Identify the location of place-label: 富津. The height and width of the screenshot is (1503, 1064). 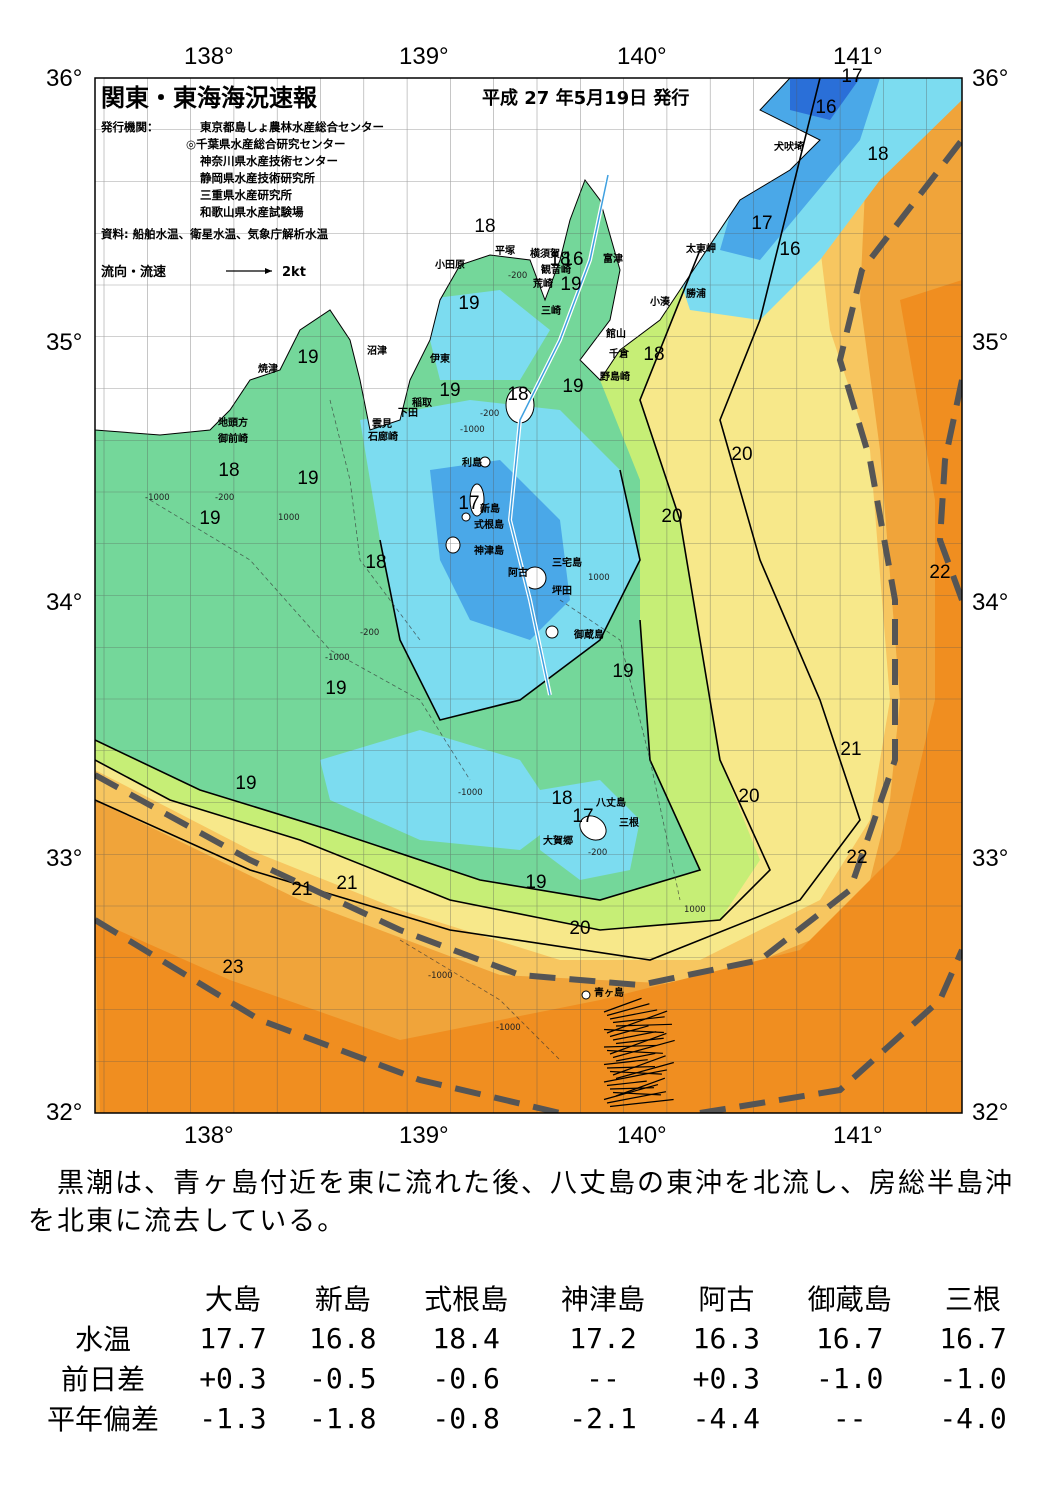
(613, 258).